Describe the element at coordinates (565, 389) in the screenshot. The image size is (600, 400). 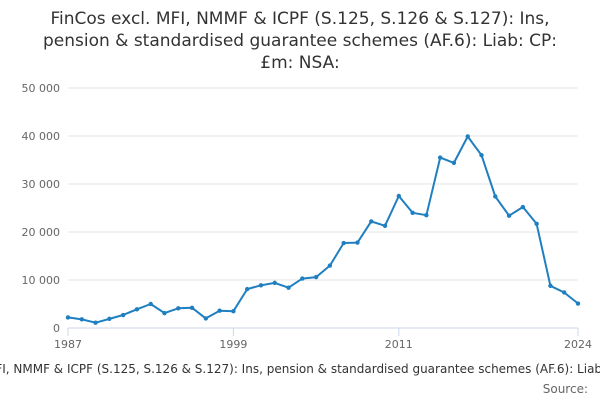
I see `source-label: Source:` at that location.